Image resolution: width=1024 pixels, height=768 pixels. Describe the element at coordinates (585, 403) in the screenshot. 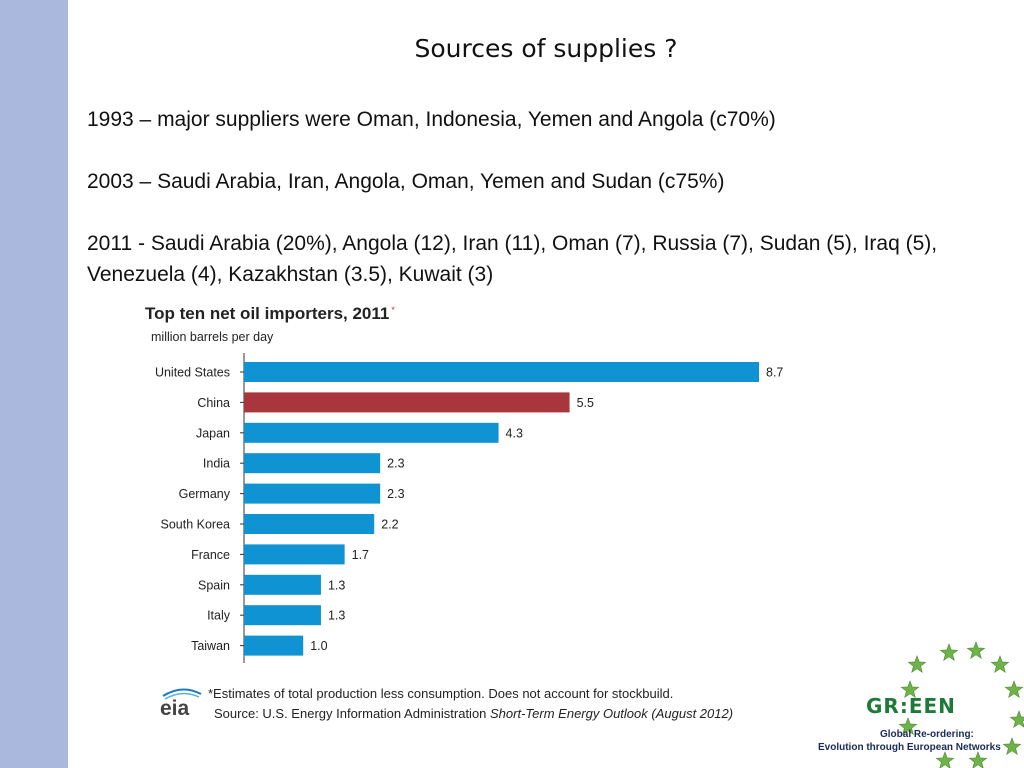

I see `value-label-china: 5.5` at that location.